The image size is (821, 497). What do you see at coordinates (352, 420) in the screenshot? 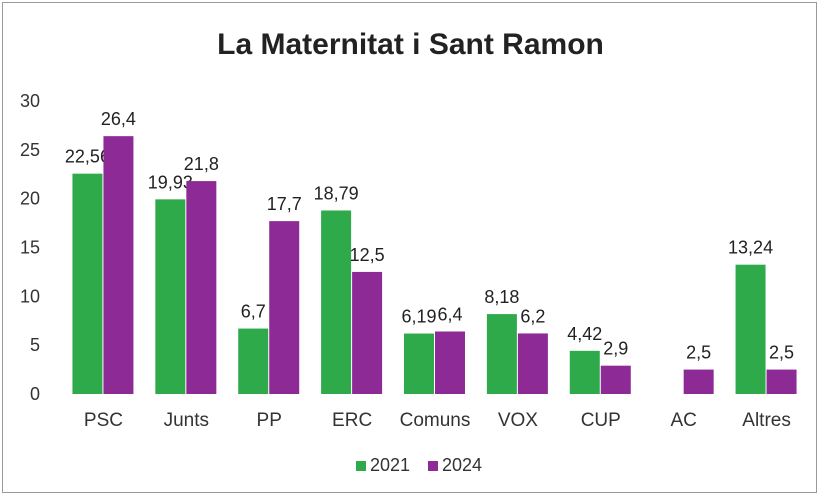
I see `x-category-label: ERC` at bounding box center [352, 420].